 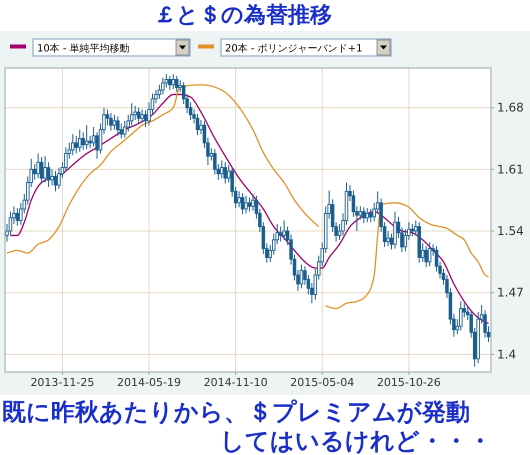 I want to click on y-tick-label: 1.68, so click(x=510, y=107).